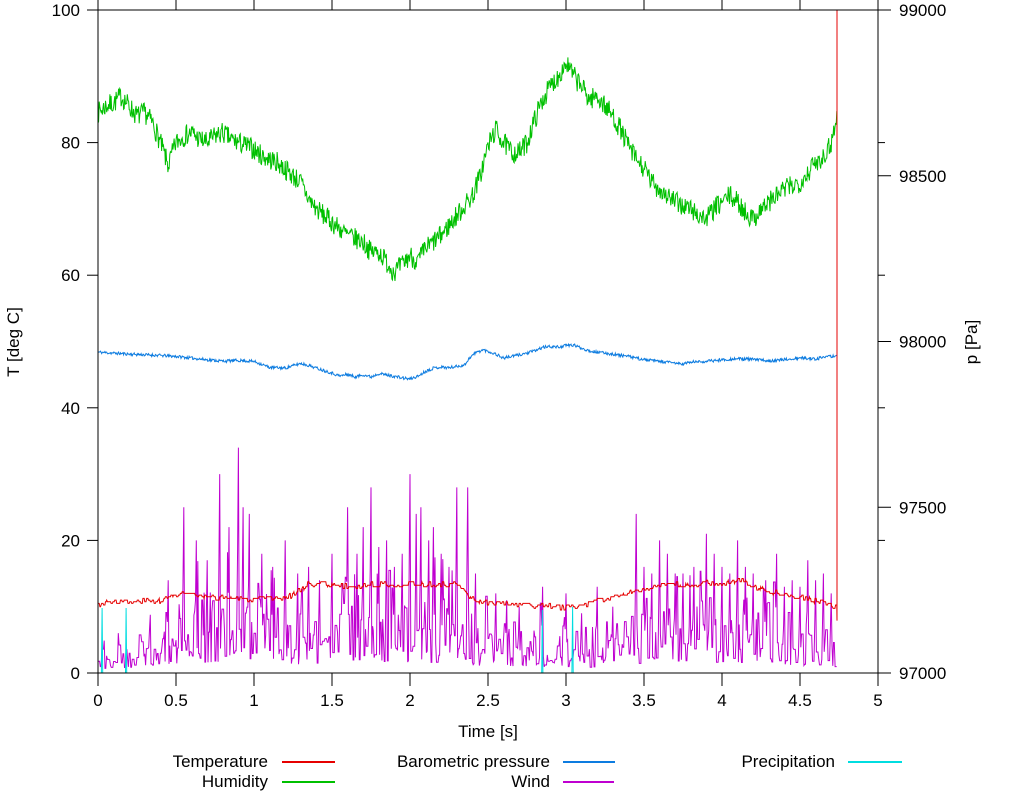 This screenshot has height=800, width=1024. Describe the element at coordinates (97, 700) in the screenshot. I see `x-tick-label: 0` at that location.